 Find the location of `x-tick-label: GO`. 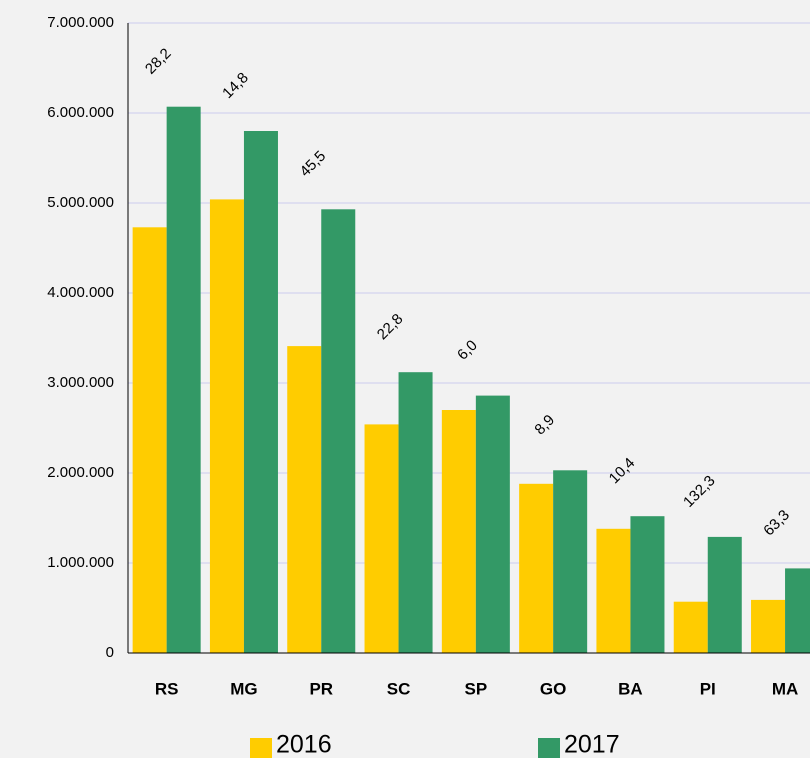

x-tick-label: GO is located at coordinates (553, 688).